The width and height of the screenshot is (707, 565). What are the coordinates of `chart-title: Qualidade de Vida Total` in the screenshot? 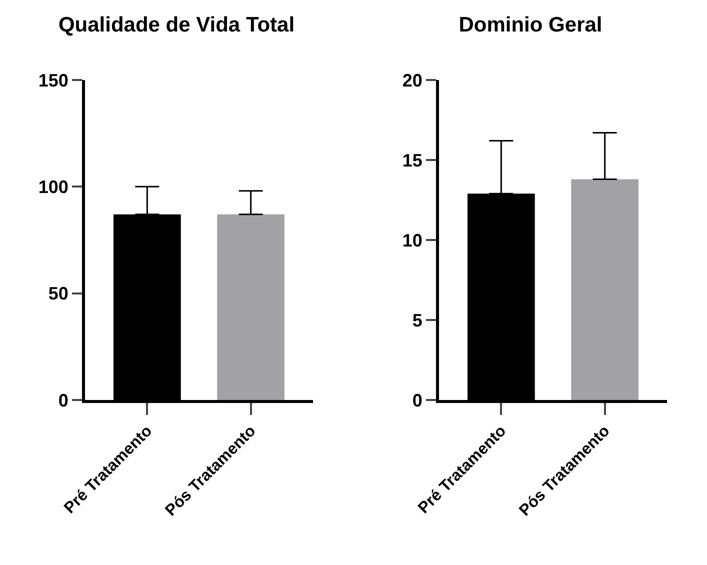 It's located at (176, 25).